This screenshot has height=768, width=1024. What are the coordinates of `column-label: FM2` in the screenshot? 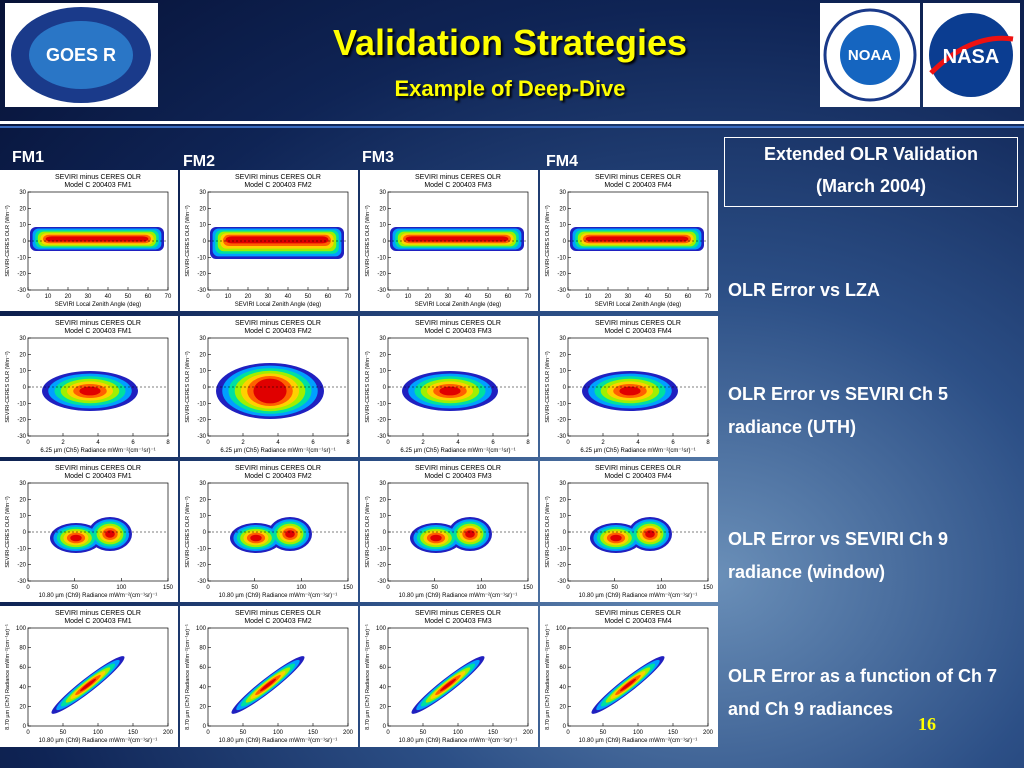 It's located at (199, 161).